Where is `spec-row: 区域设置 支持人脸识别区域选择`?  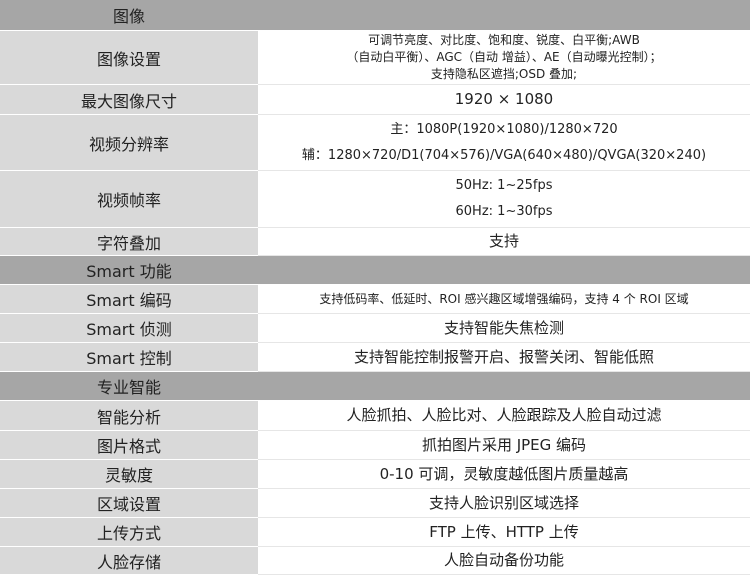
spec-row: 区域设置 支持人脸识别区域选择 is located at coordinates (375, 503).